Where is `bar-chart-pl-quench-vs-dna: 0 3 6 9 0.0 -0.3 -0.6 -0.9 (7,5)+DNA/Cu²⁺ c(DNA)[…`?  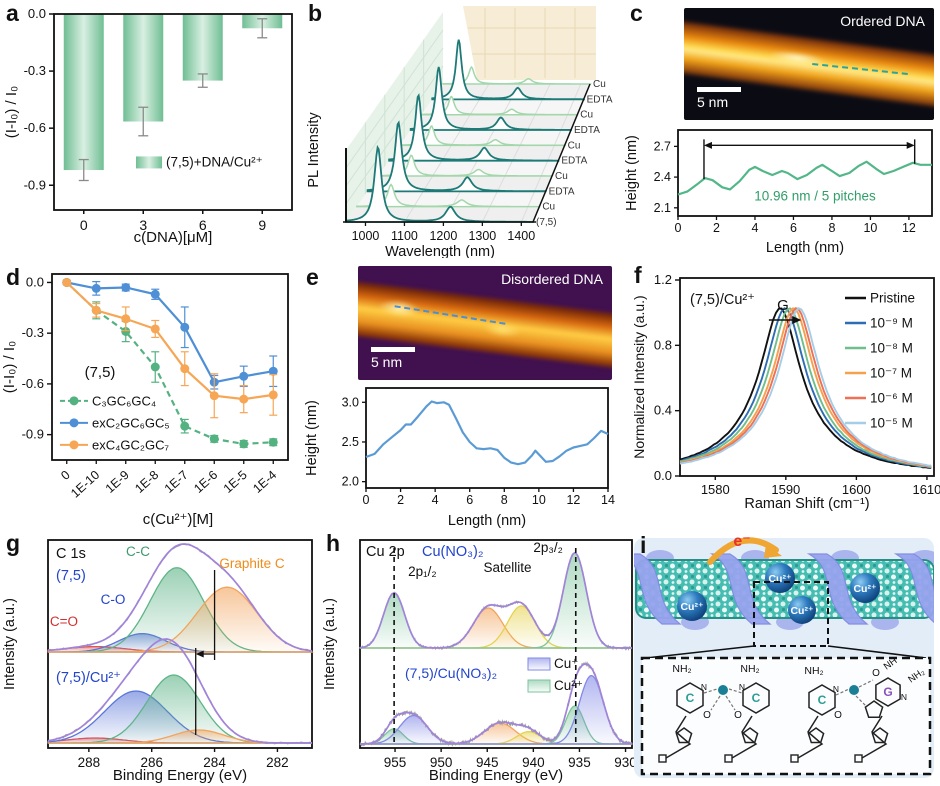
bar-chart-pl-quench-vs-dna: 0 3 6 9 0.0 -0.3 -0.6 -0.9 (7,5)+DNA/Cu²⁺ c(DNA)[… is located at coordinates (148, 126).